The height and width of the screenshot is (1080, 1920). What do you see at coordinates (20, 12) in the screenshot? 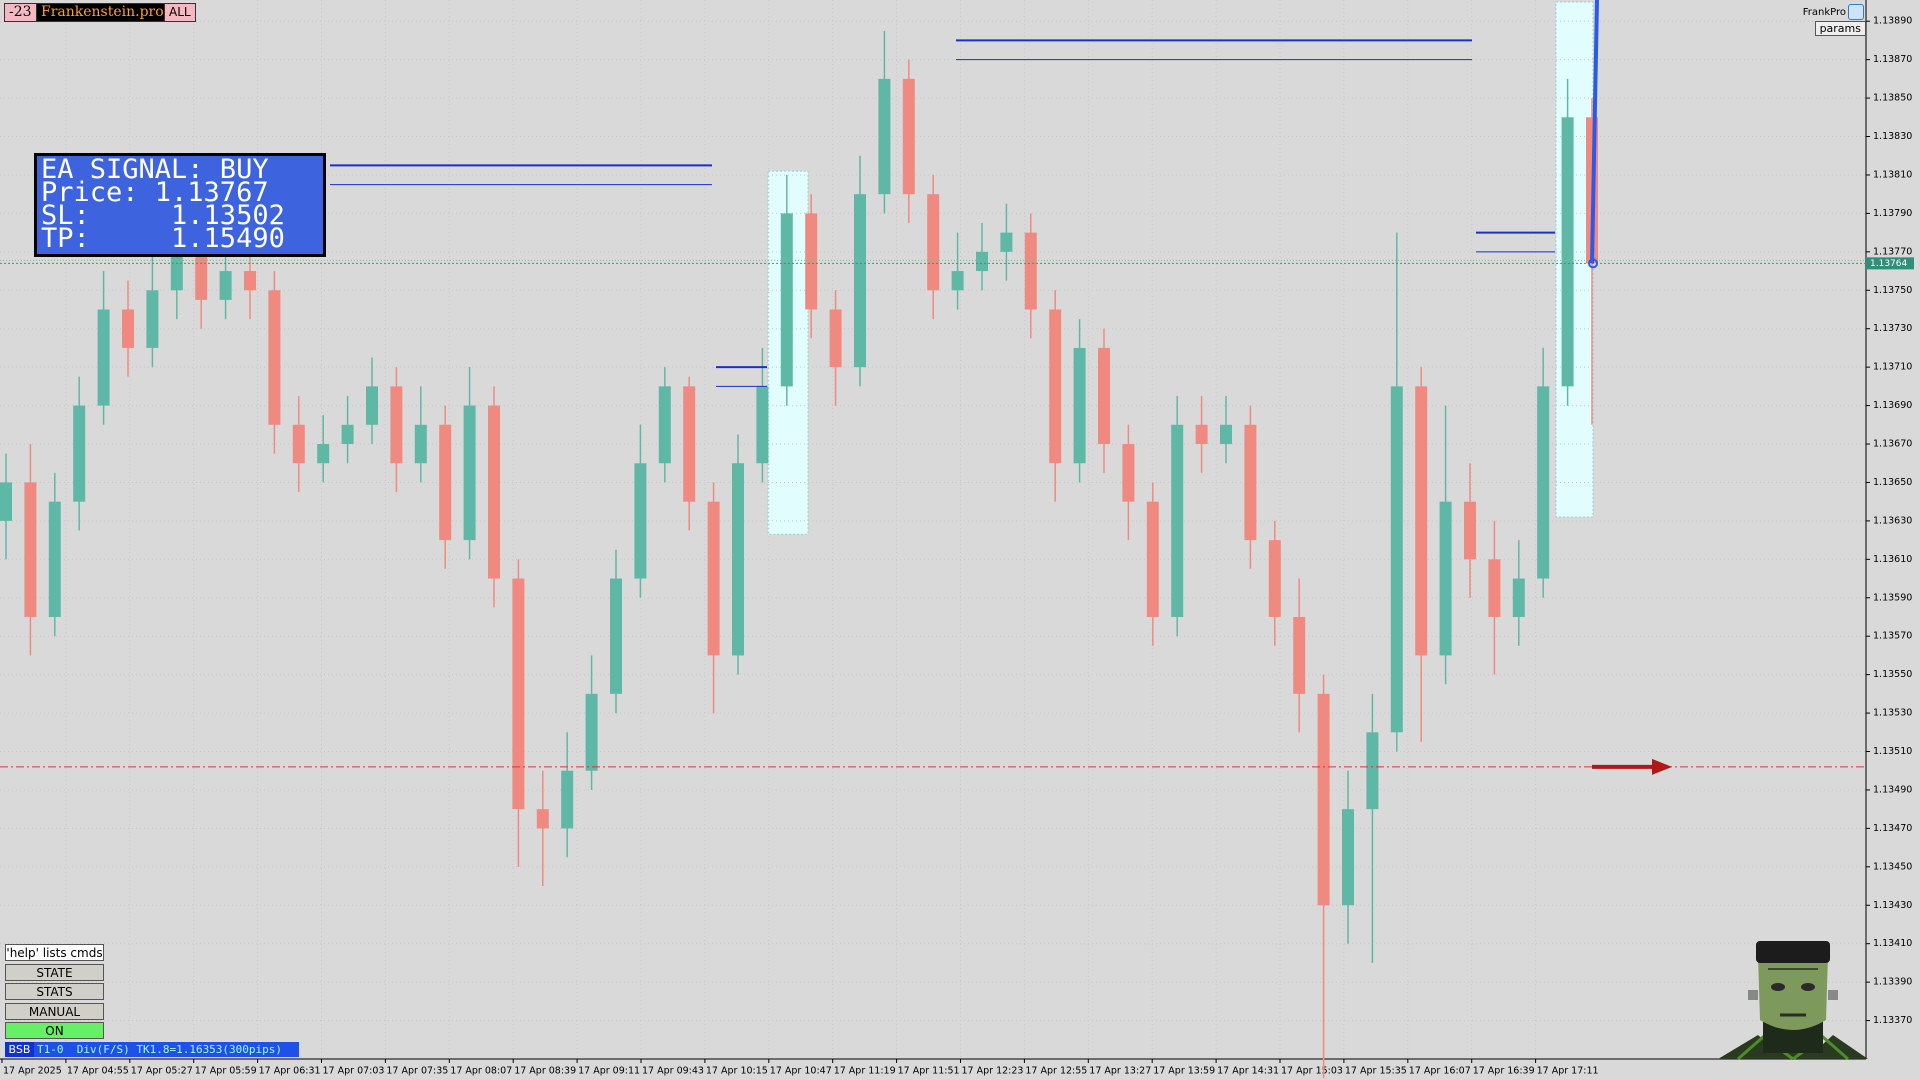
I see `badge: -23` at bounding box center [20, 12].